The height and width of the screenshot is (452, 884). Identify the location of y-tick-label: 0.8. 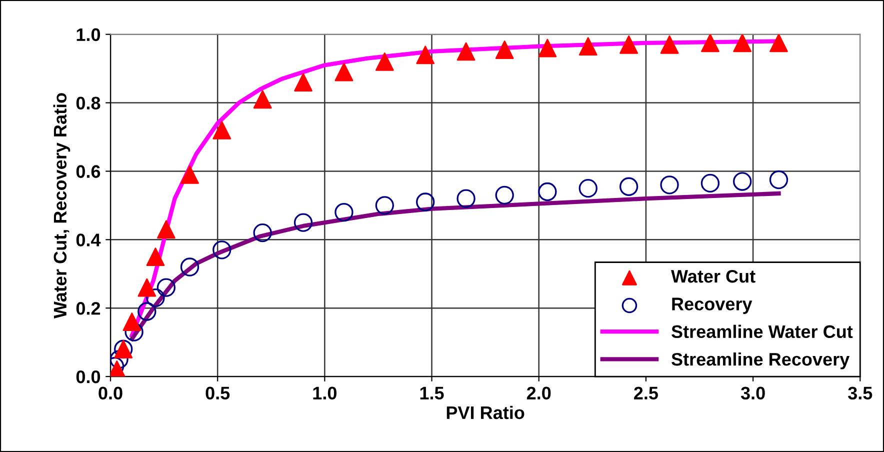
(88, 103).